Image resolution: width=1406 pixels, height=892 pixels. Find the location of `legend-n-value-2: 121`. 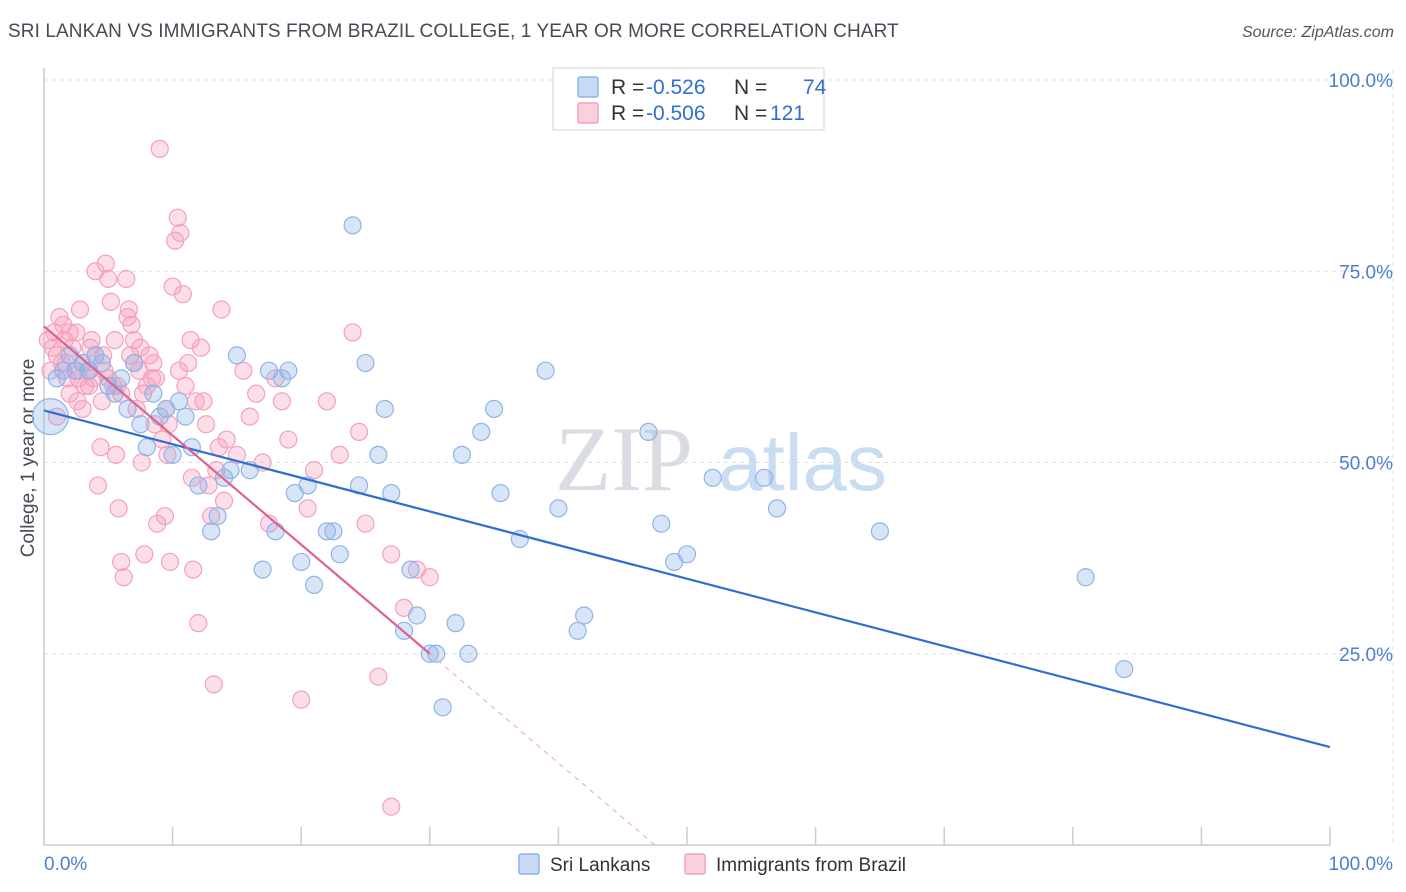

legend-n-value-2: 121 is located at coordinates (787, 113).